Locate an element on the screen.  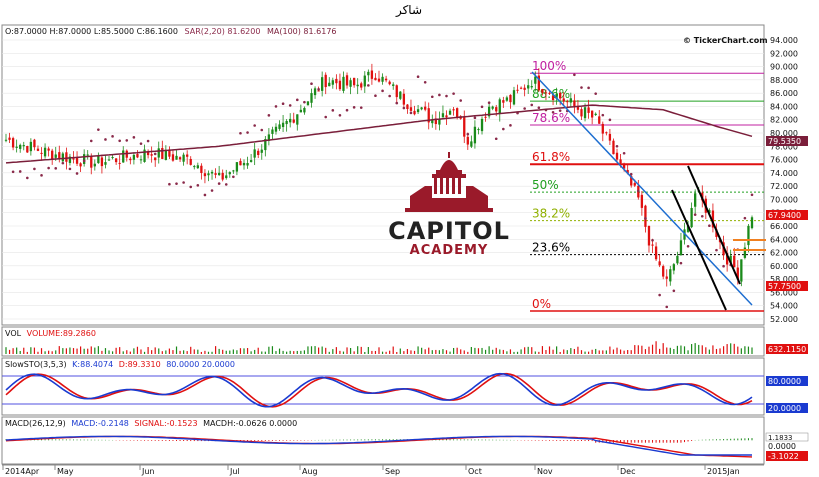
ohlc-text: O:87.0000 H:87.0000 L:85.5000 C:86.1600 is located at coordinates (91, 31).